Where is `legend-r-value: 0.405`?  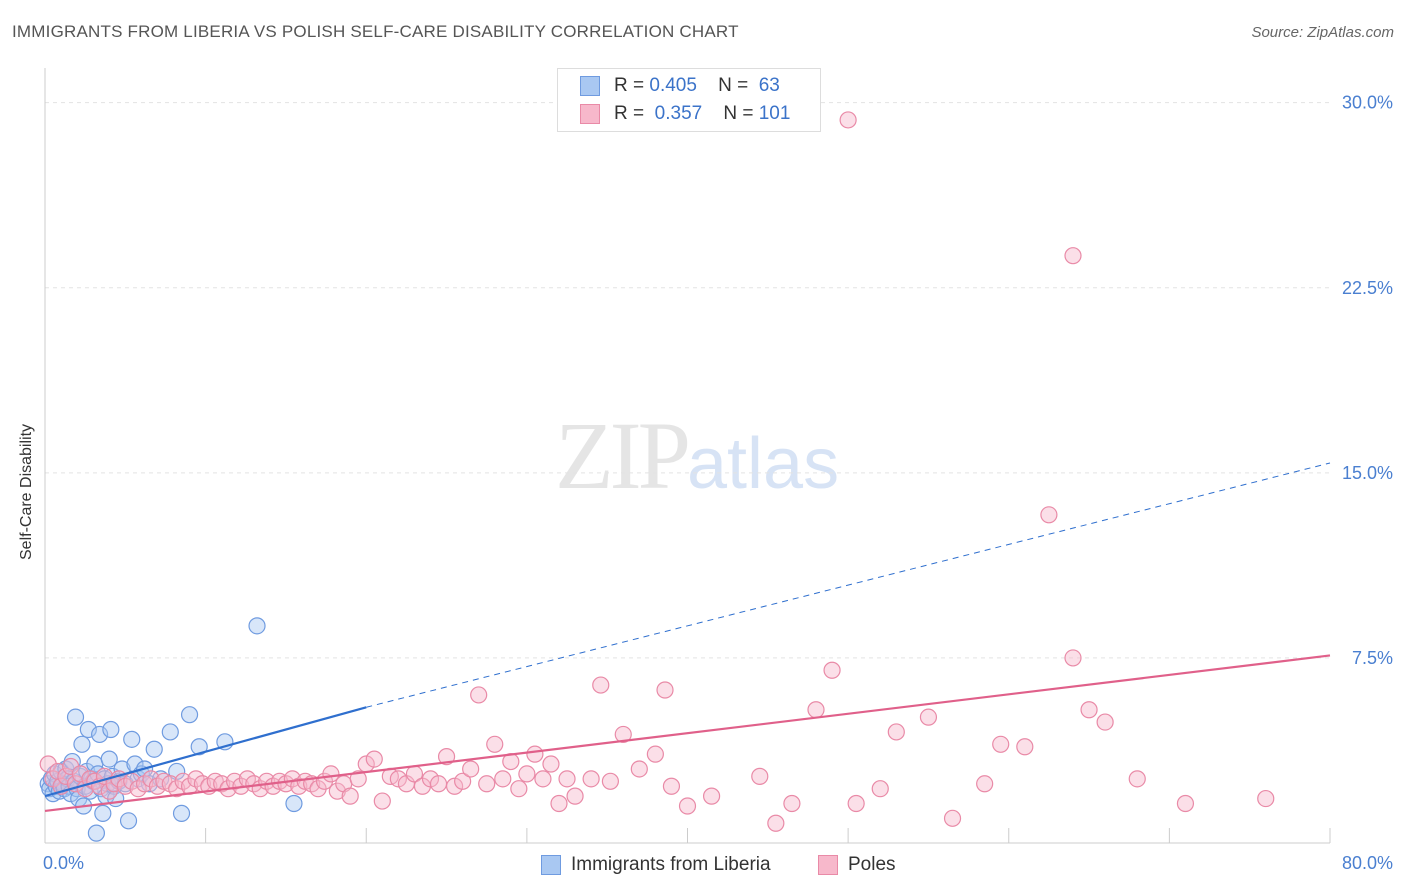 legend-r-value: 0.405 is located at coordinates (673, 85).